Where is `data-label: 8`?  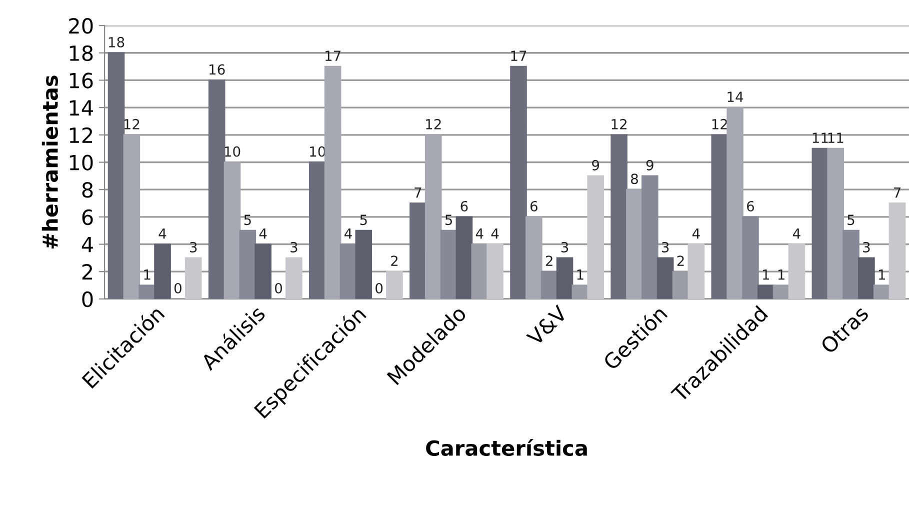 data-label: 8 is located at coordinates (634, 179).